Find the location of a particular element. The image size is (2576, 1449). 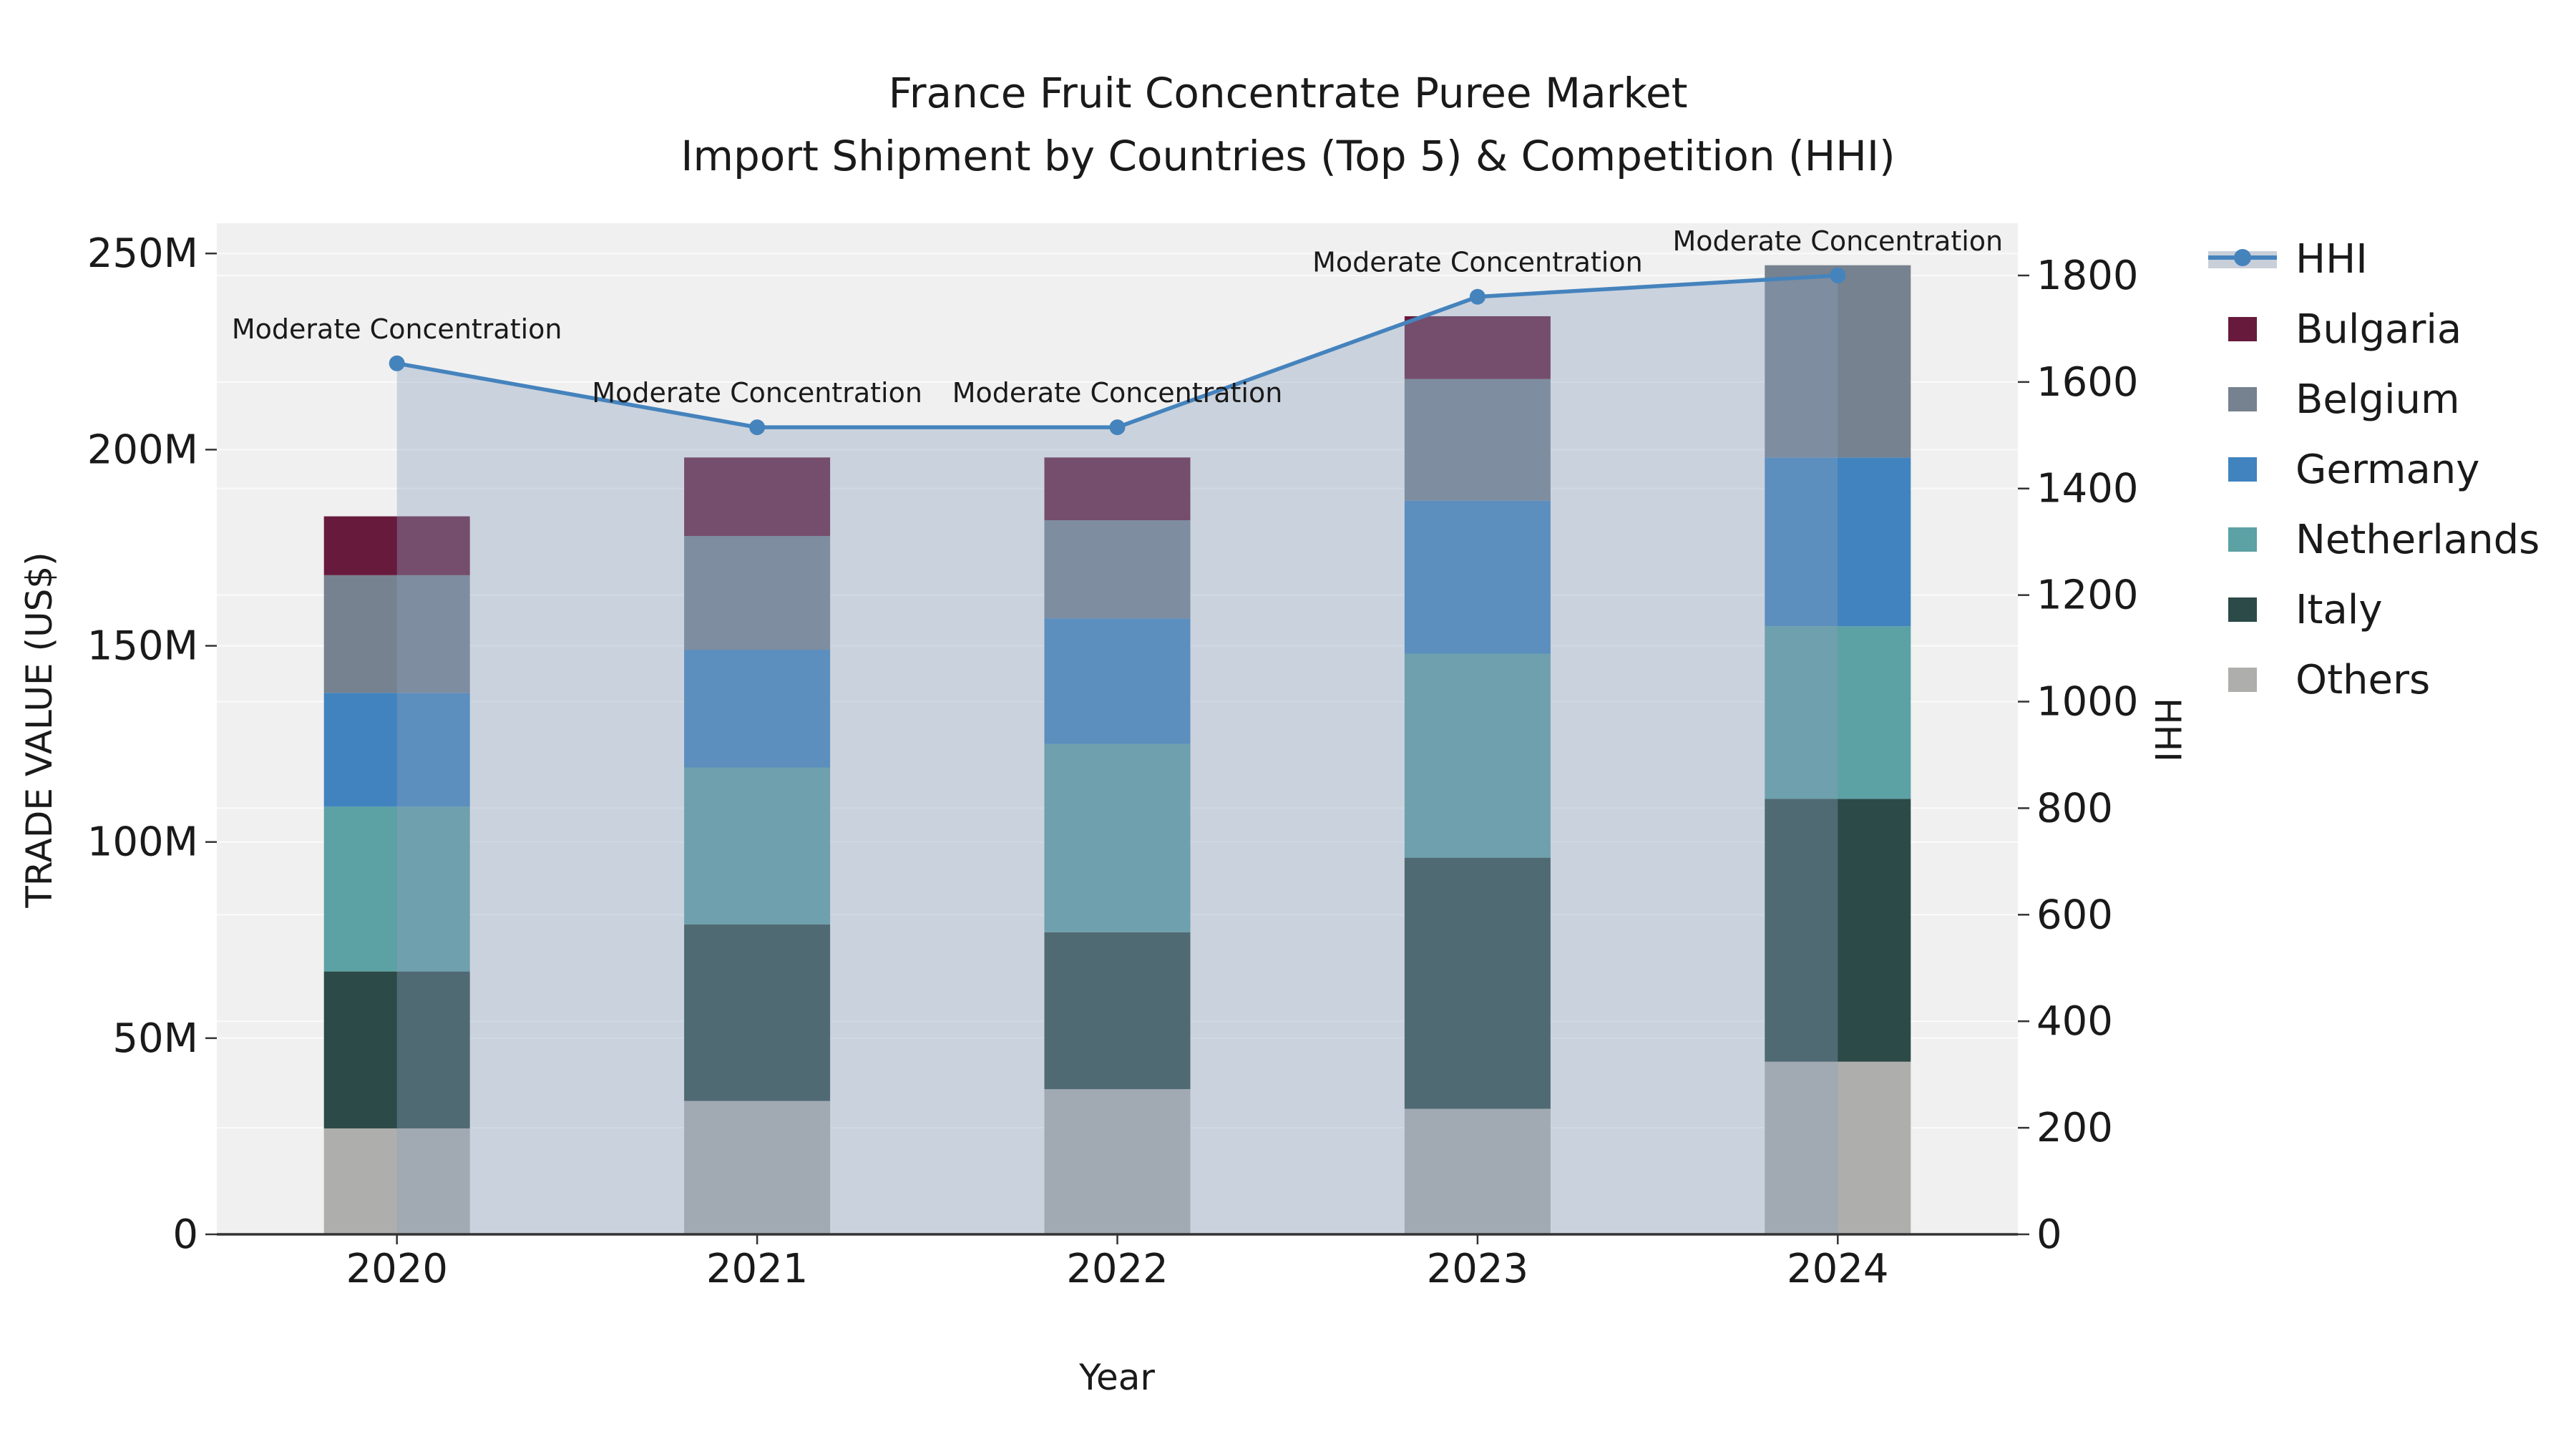

bar-segment-belgium-2023 is located at coordinates (1478, 440).